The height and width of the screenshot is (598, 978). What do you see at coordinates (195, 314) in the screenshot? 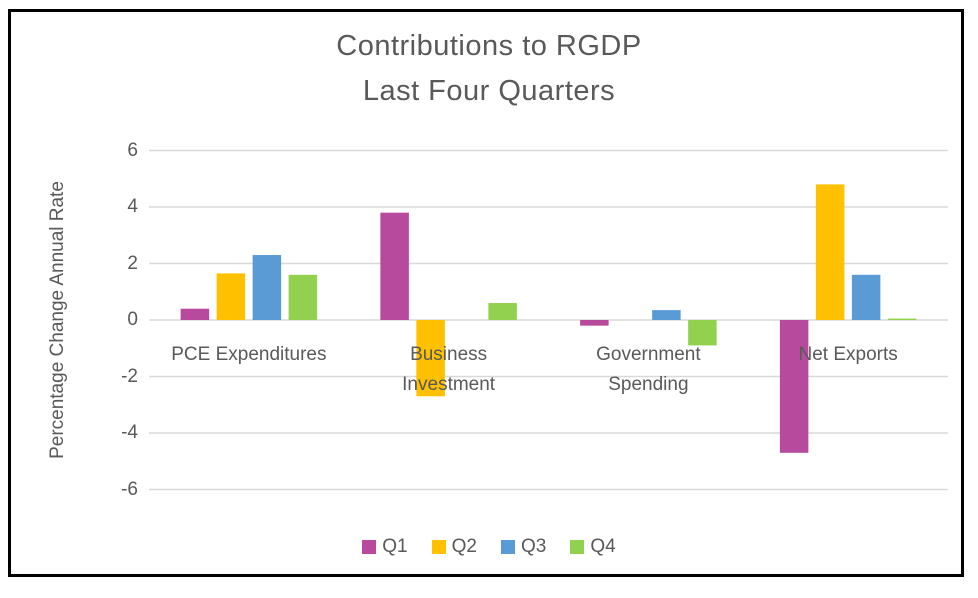
I see `bar-Q1-pce-expenditures` at bounding box center [195, 314].